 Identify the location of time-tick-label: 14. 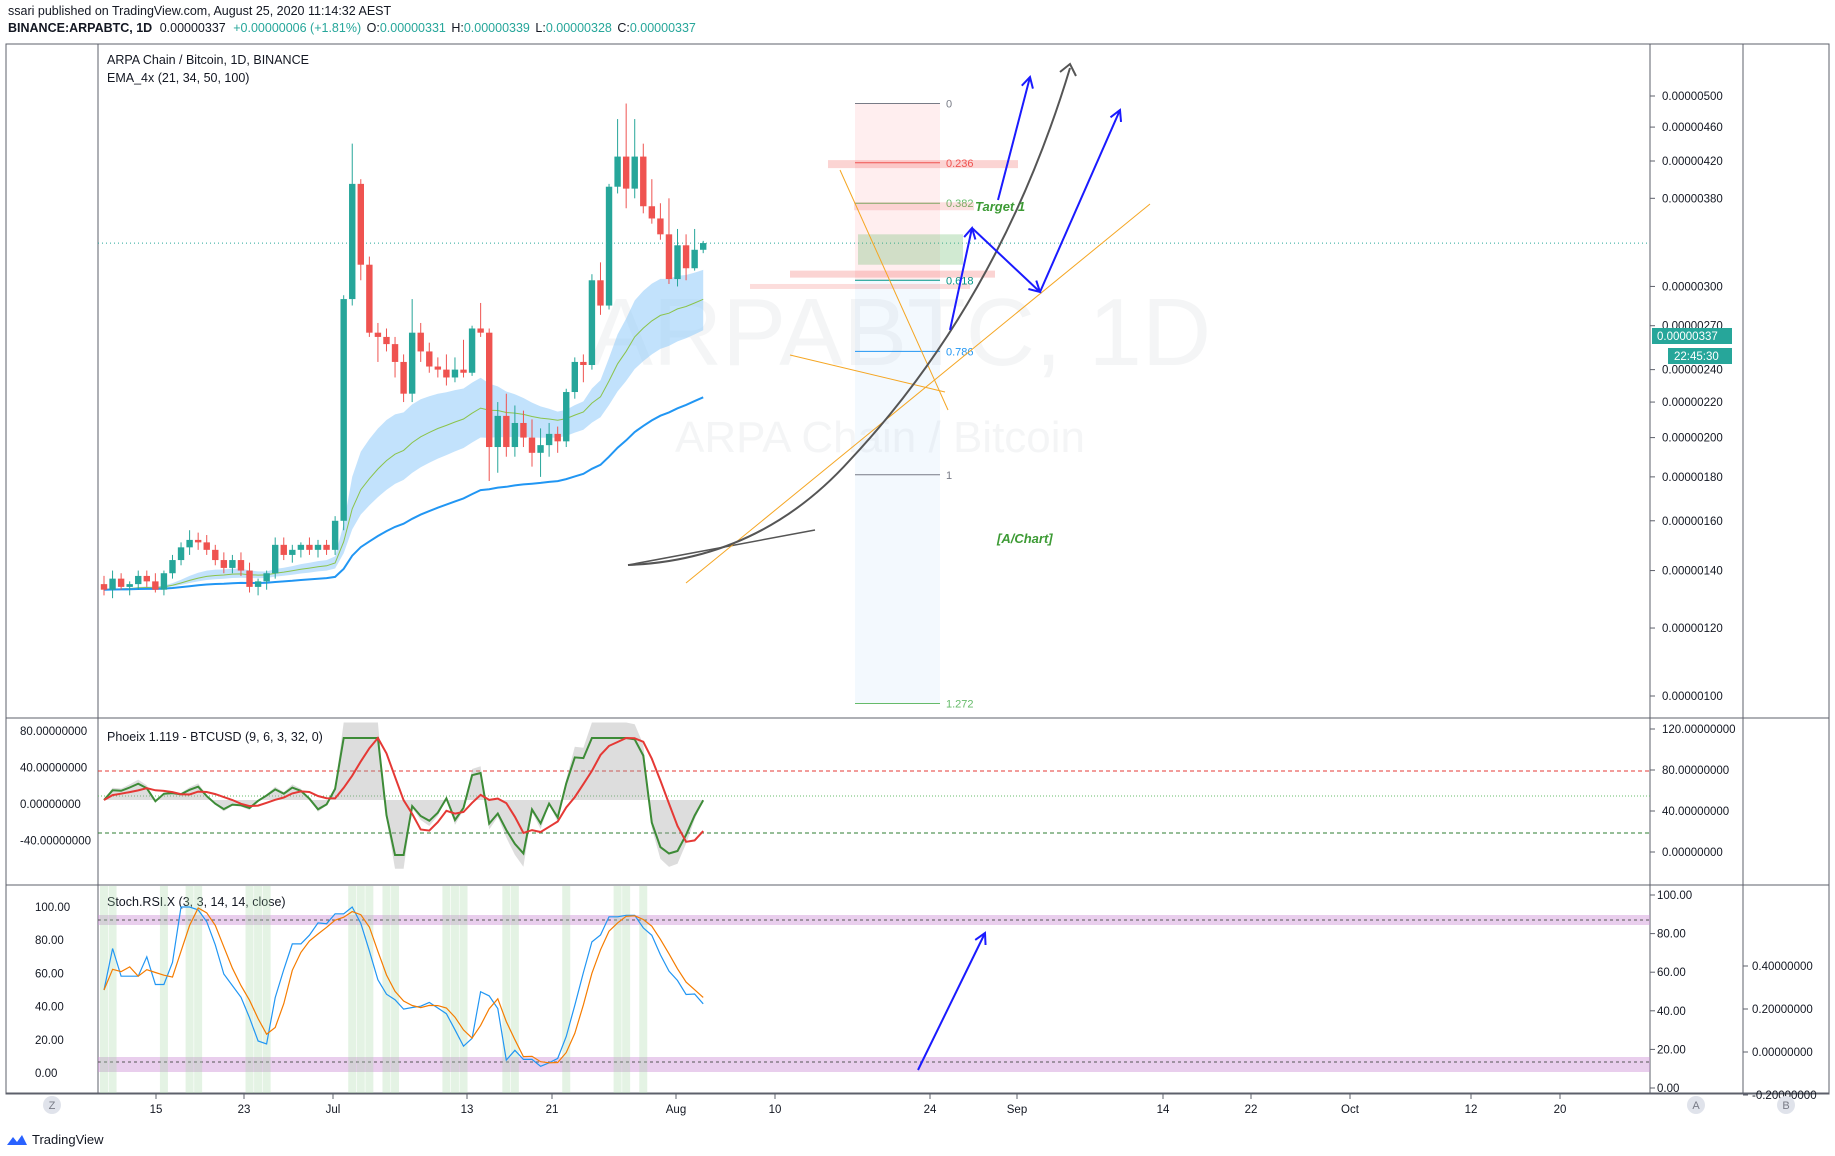
(1163, 1110).